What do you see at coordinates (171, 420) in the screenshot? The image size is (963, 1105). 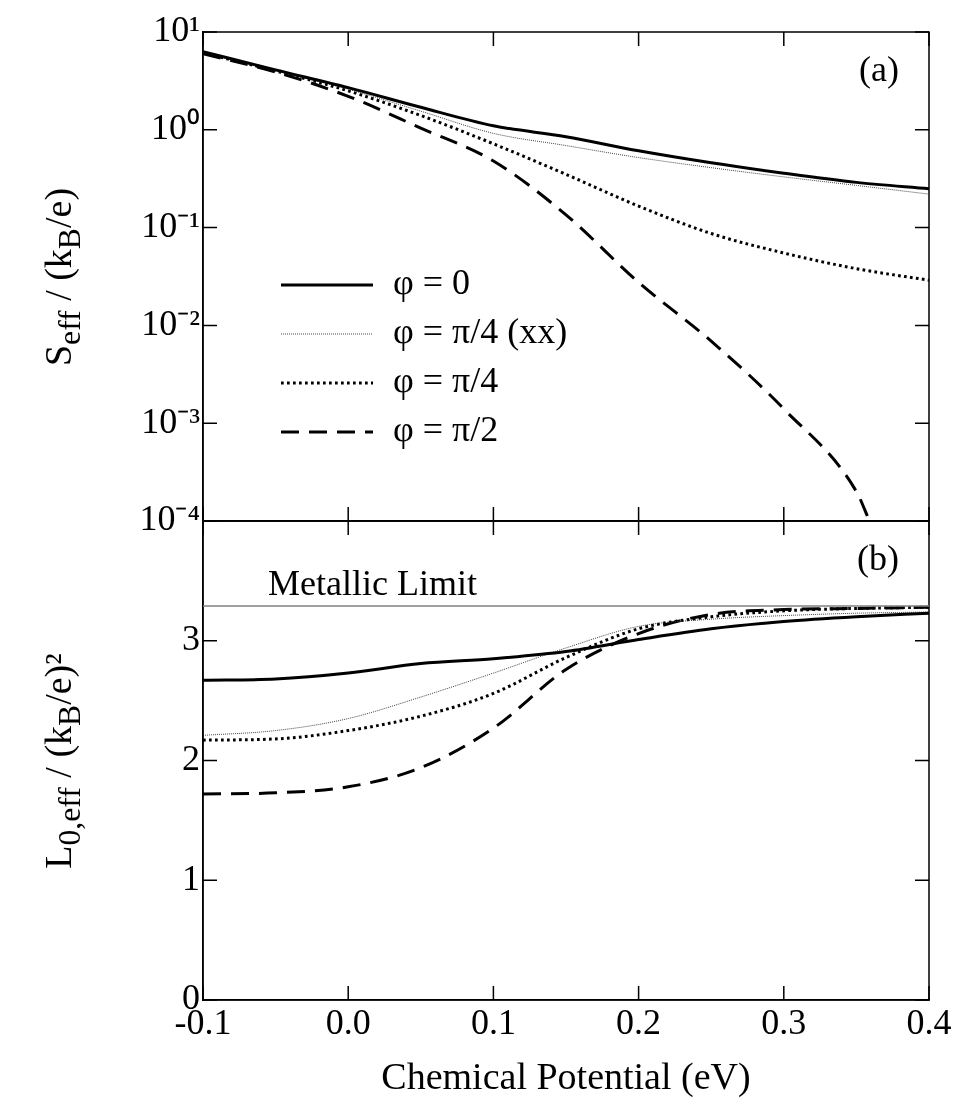 I see `y-tick-label: 10⁻³` at bounding box center [171, 420].